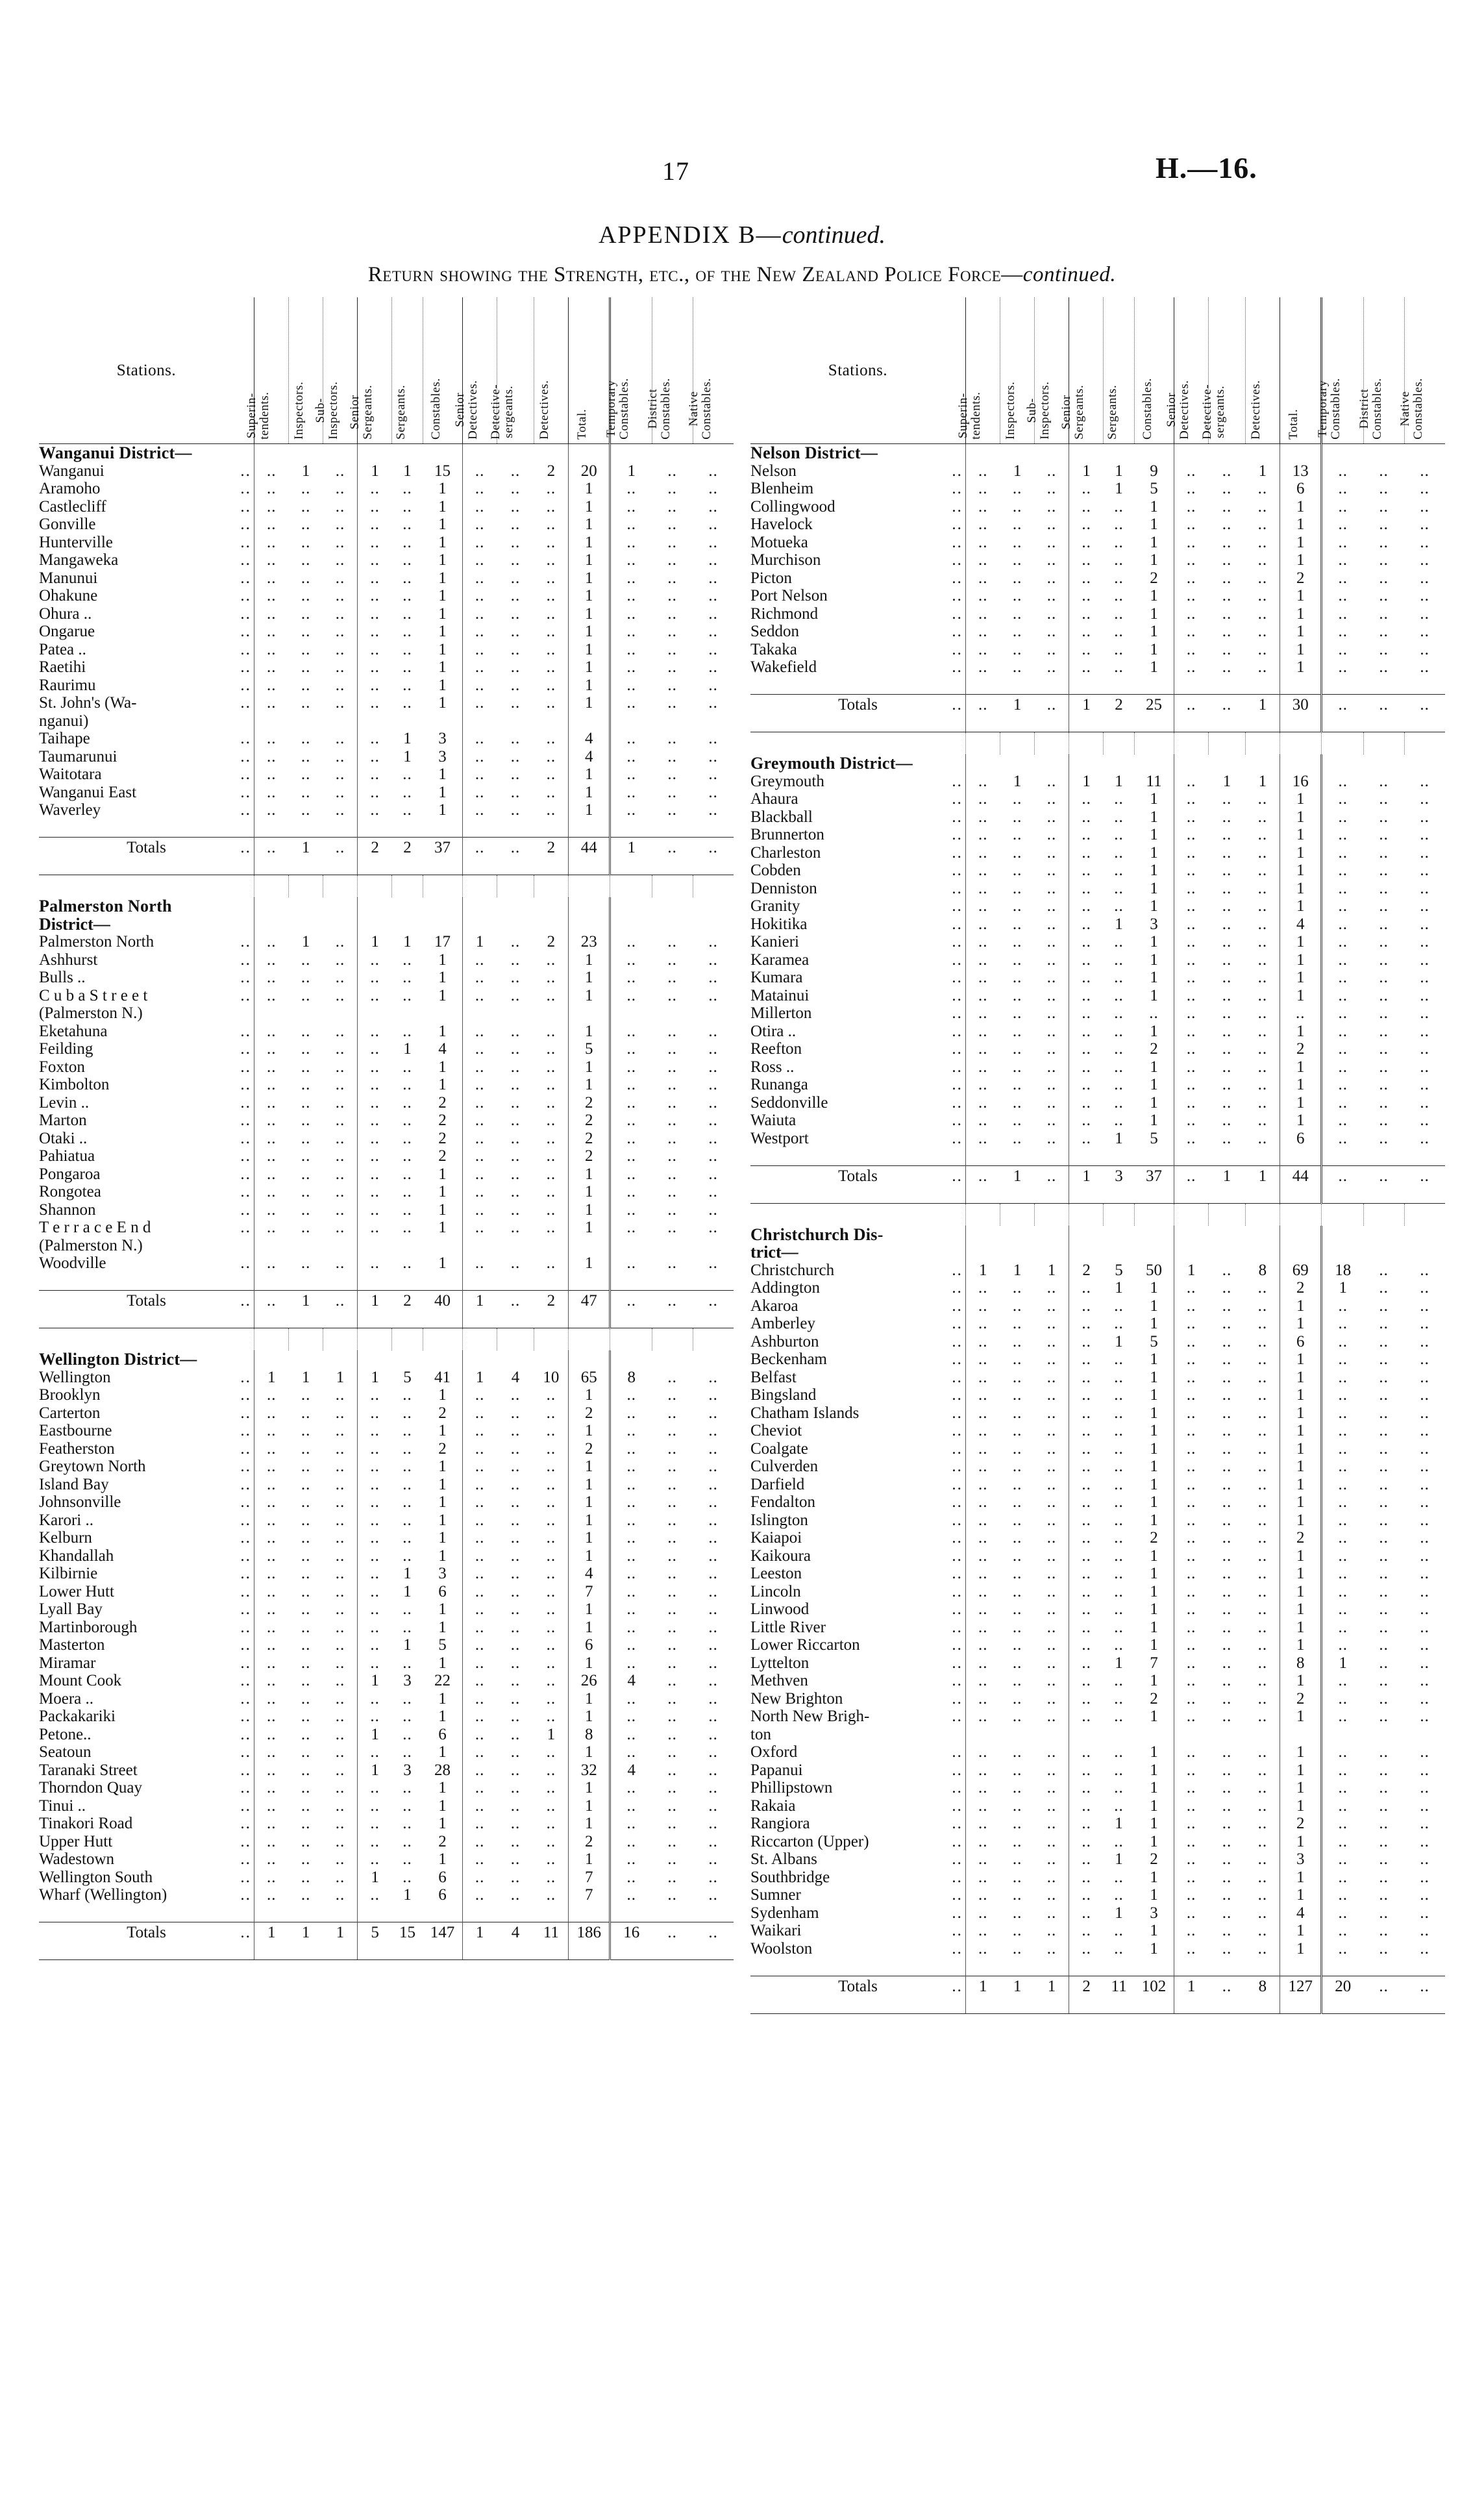 The height and width of the screenshot is (2499, 1484). What do you see at coordinates (1191, 1985) in the screenshot?
I see `cell-senior-detectives: 1` at bounding box center [1191, 1985].